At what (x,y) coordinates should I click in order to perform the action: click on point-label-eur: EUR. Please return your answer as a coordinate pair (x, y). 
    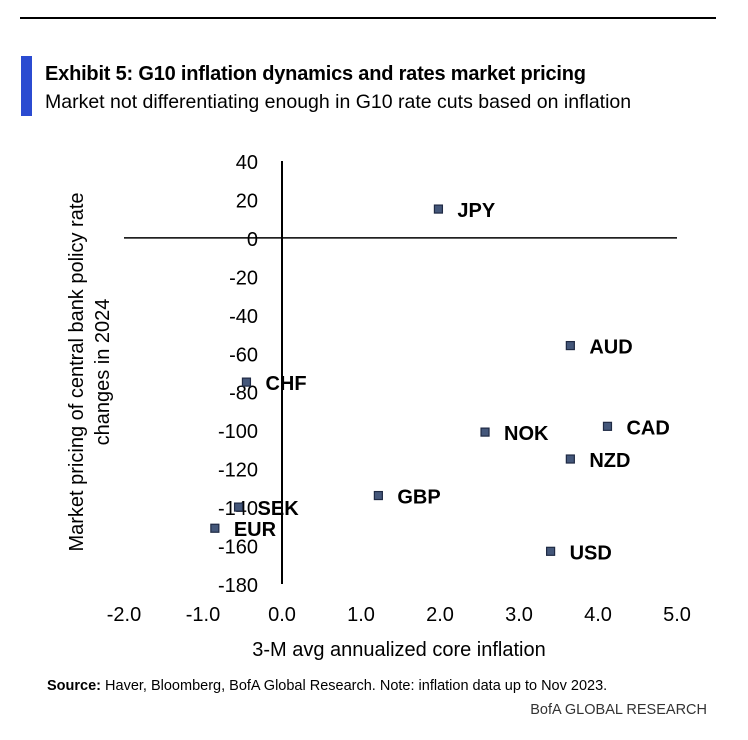
    Looking at the image, I should click on (255, 530).